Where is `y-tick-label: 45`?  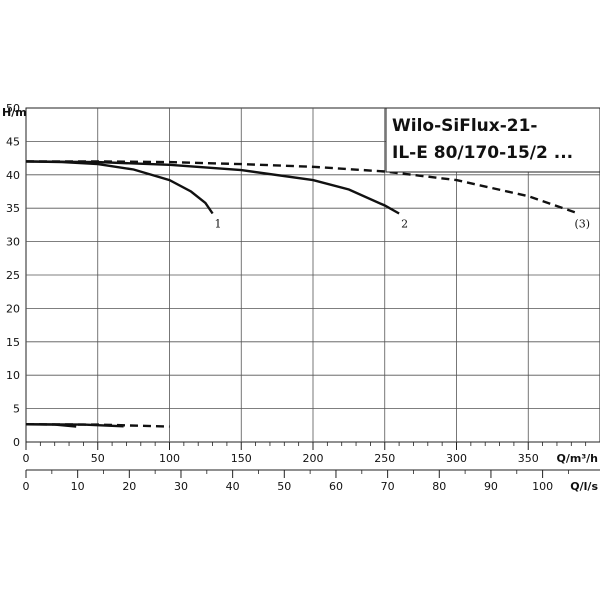
y-tick-label: 45 is located at coordinates (13, 141).